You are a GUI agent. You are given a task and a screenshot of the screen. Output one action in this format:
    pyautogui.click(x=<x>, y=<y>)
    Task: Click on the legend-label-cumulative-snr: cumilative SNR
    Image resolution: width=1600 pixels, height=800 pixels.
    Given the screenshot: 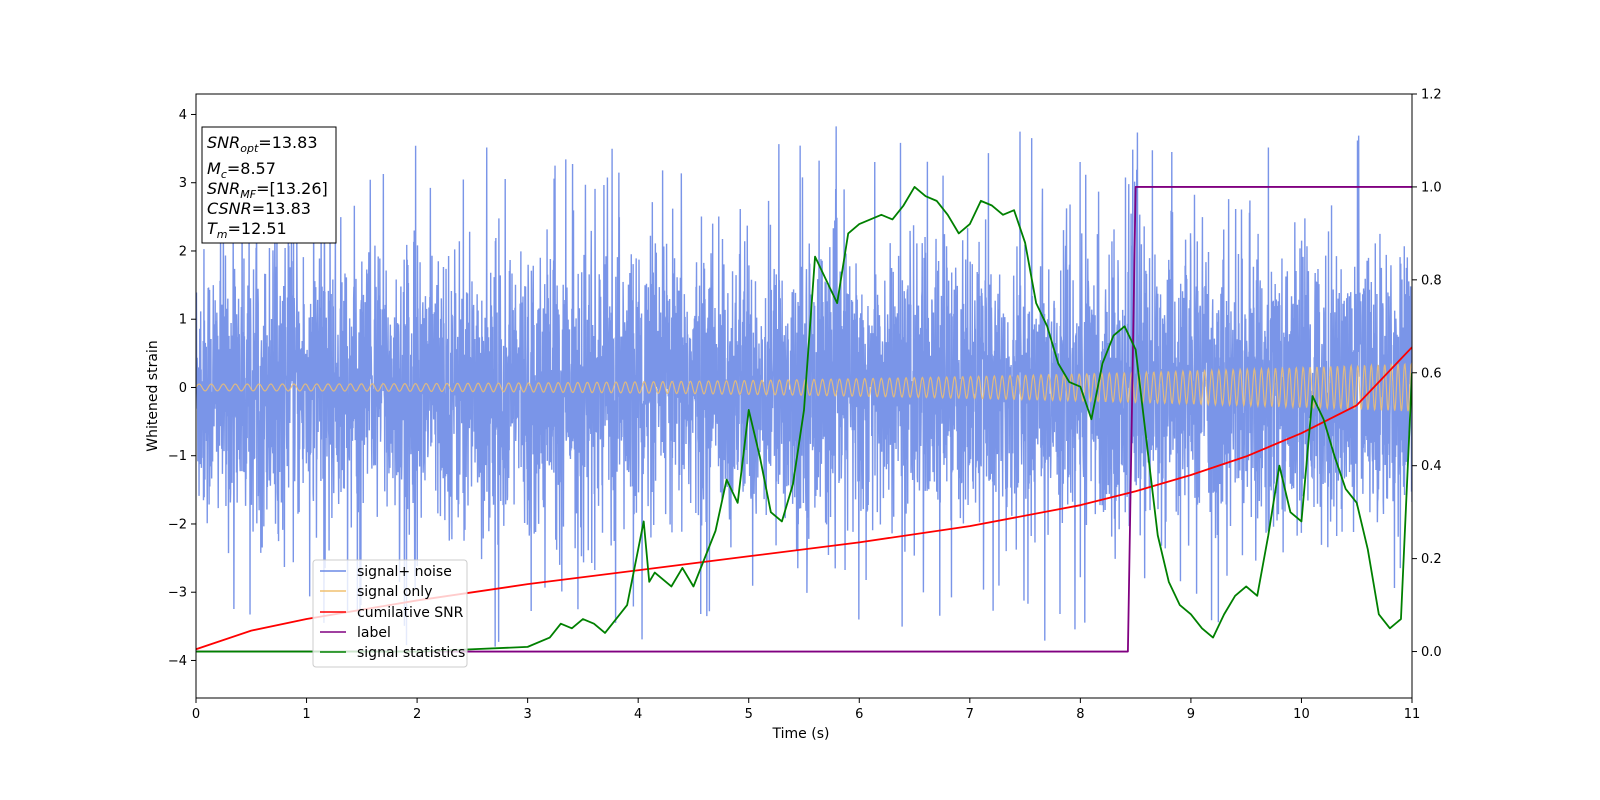 What is the action you would take?
    pyautogui.click(x=410, y=613)
    